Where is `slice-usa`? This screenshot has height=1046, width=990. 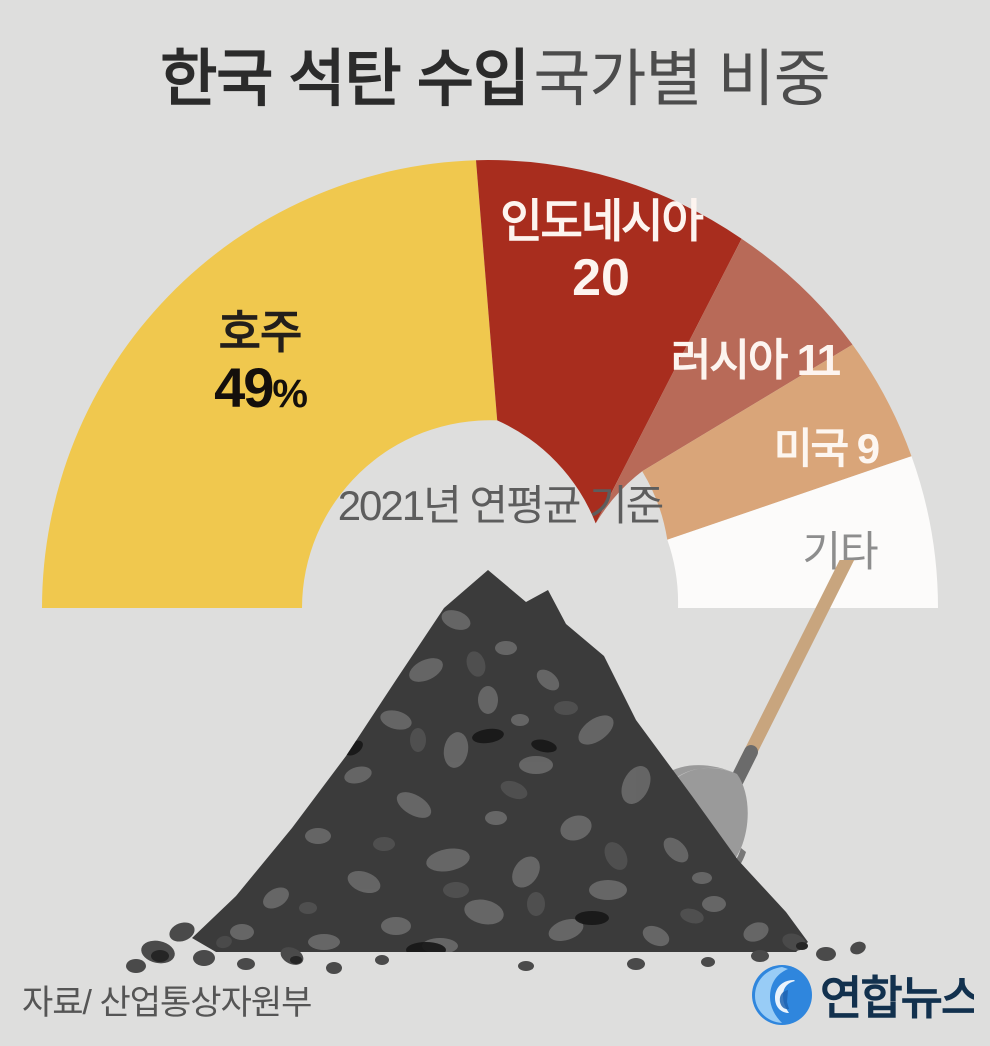 slice-usa is located at coordinates (777, 442).